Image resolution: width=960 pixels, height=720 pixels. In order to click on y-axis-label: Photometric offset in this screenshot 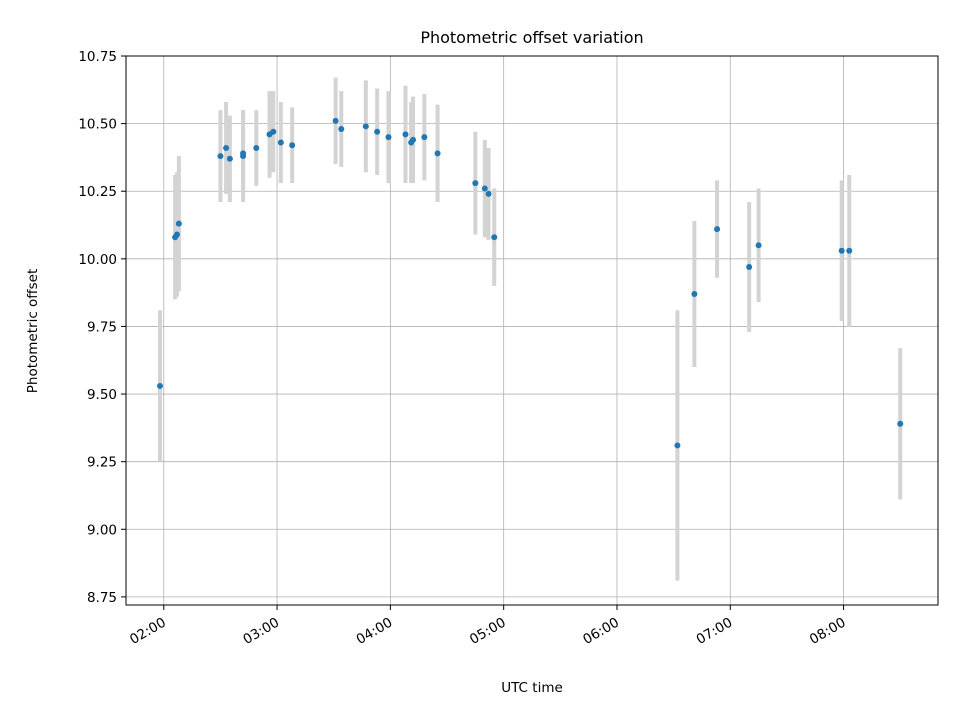, I will do `click(33, 331)`.